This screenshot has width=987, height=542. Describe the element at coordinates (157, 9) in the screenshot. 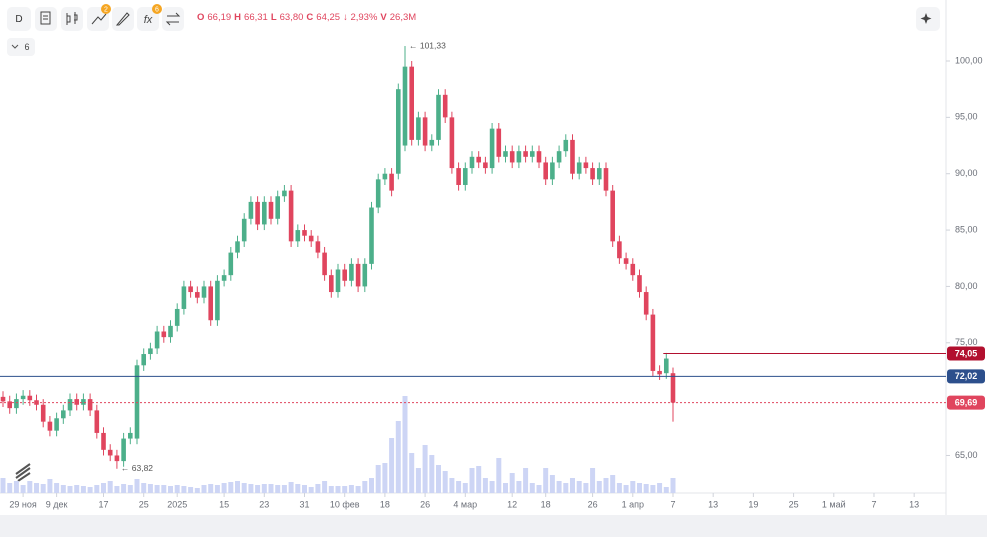

I see `badge` at that location.